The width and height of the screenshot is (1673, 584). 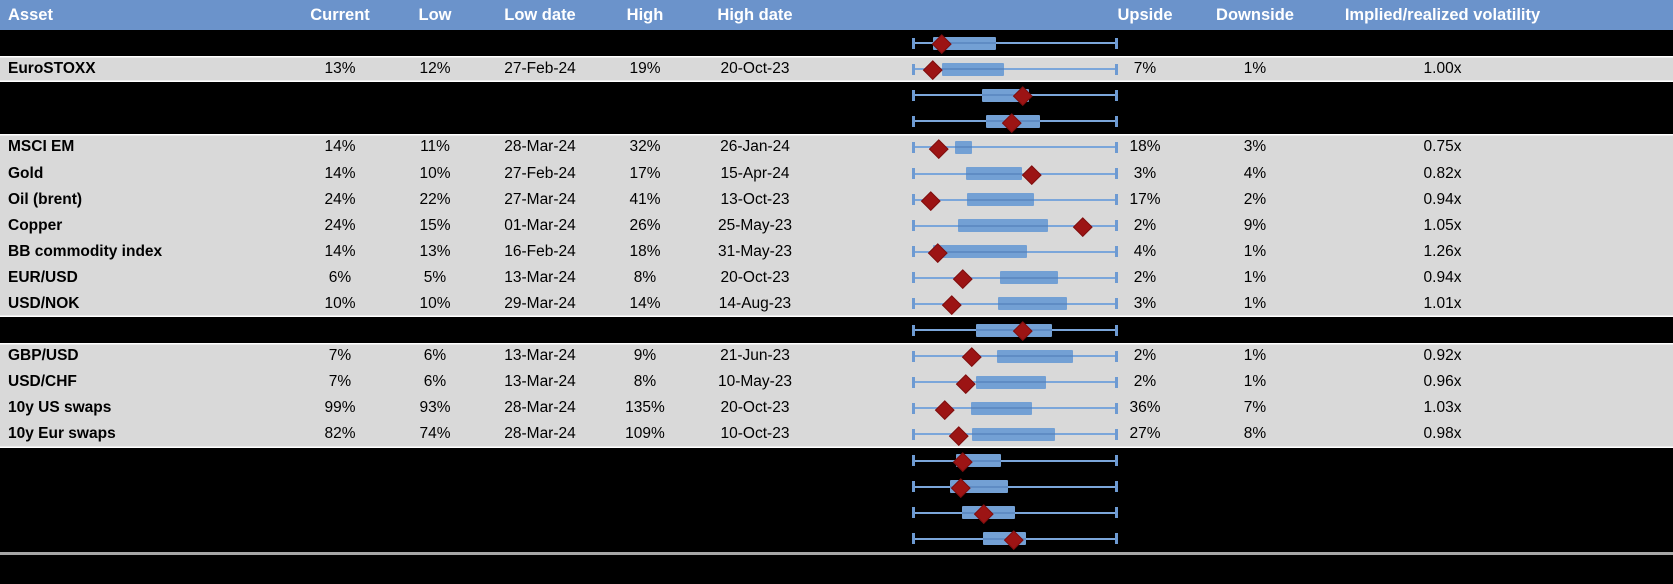 I want to click on high-date: 10-May-23, so click(x=755, y=382).